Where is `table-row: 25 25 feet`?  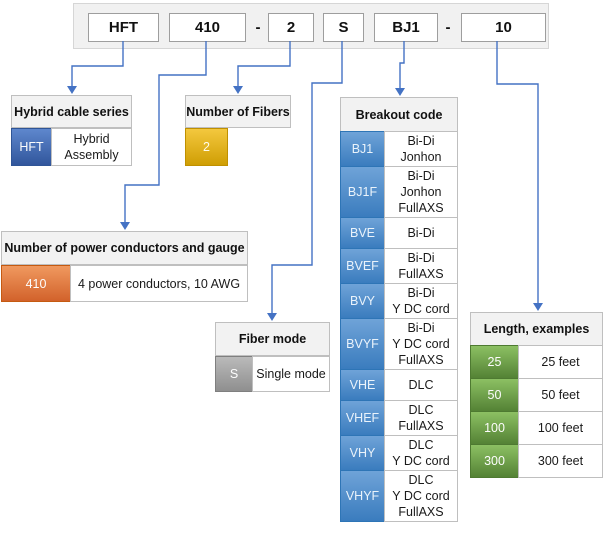 table-row: 25 25 feet is located at coordinates (536, 362).